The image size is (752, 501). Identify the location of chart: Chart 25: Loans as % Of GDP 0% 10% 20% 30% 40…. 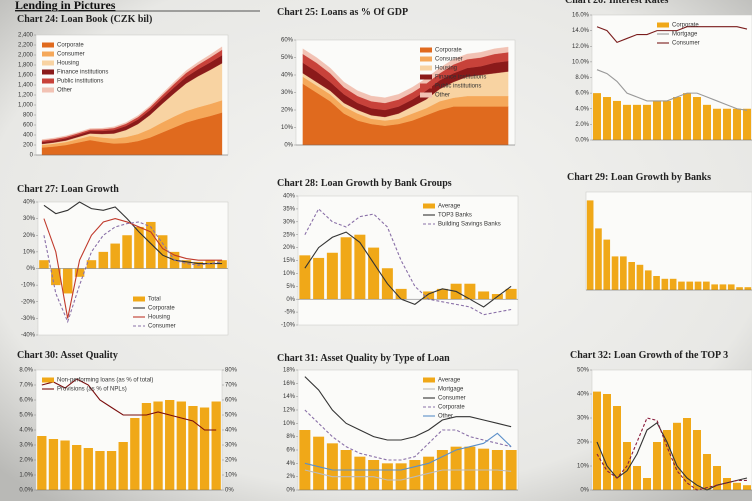
(396, 78).